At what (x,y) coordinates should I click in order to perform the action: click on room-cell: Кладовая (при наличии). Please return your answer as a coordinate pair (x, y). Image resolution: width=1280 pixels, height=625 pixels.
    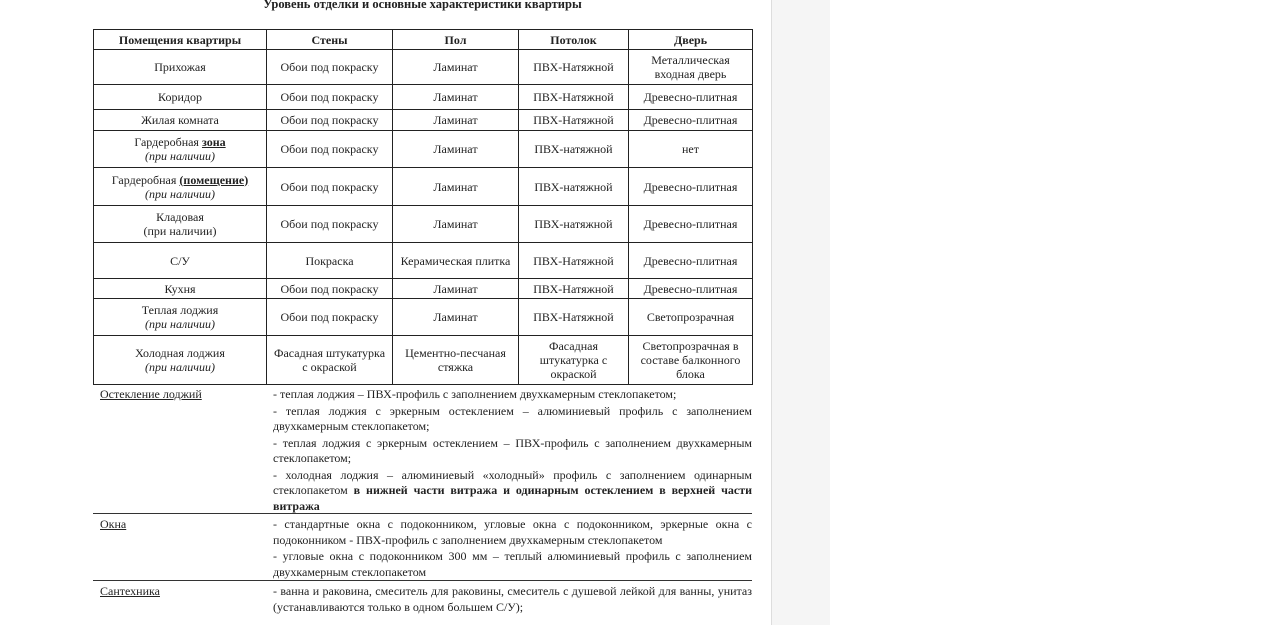
    Looking at the image, I should click on (180, 224).